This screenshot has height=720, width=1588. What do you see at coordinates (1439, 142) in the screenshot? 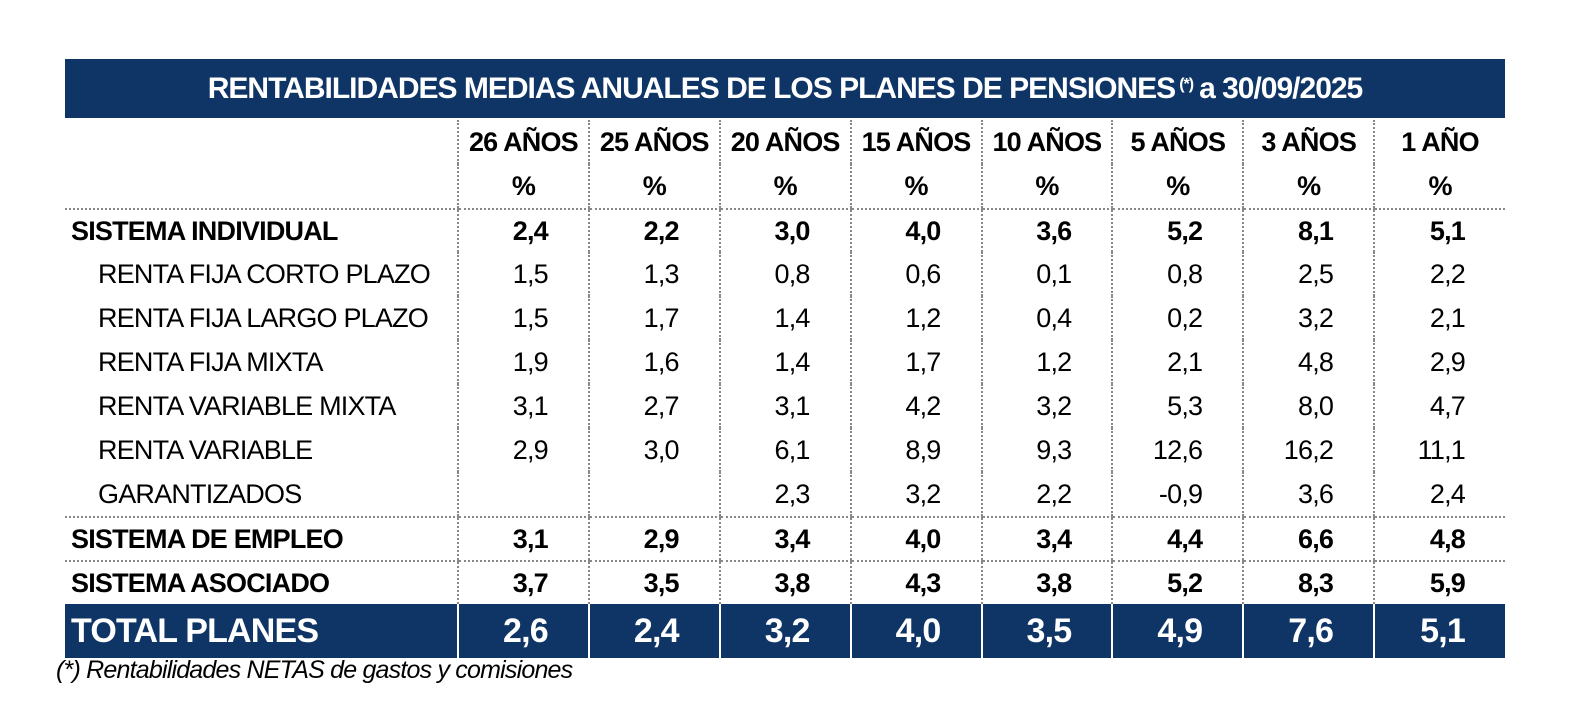
I see `column-header: 1 AÑO` at bounding box center [1439, 142].